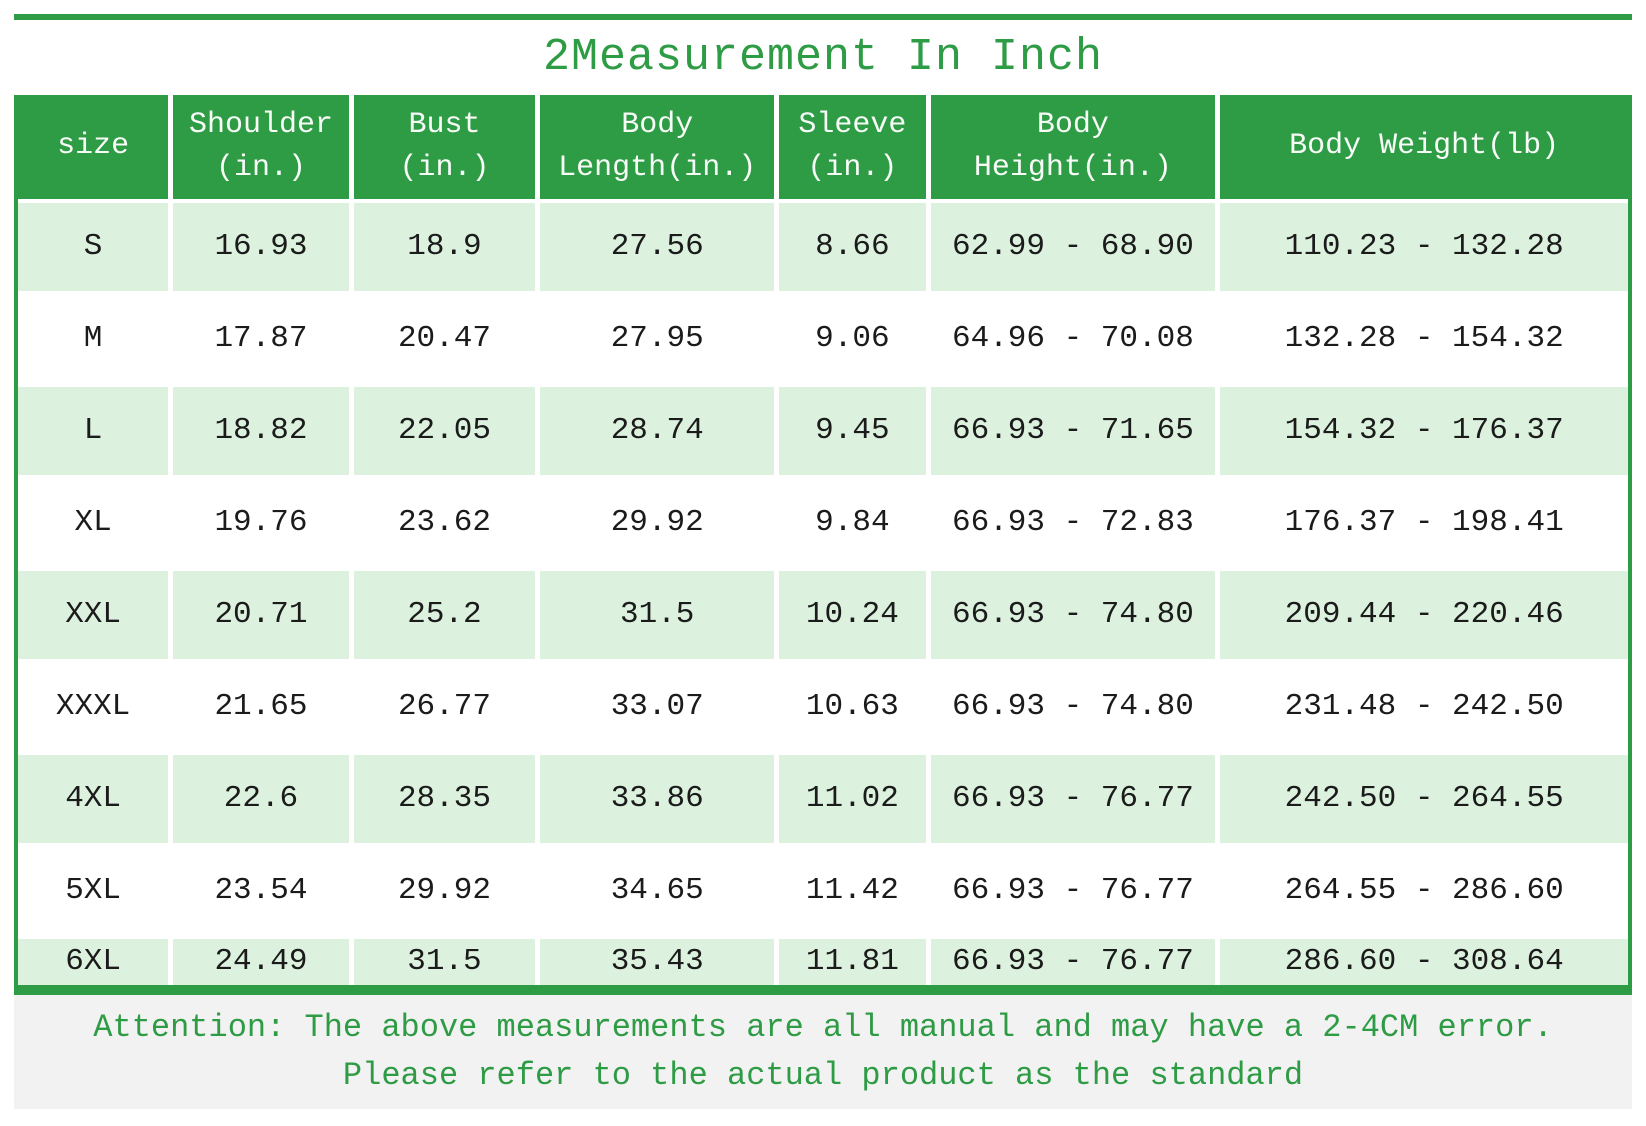  What do you see at coordinates (1073, 147) in the screenshot?
I see `header-cell: Body Height(in.)` at bounding box center [1073, 147].